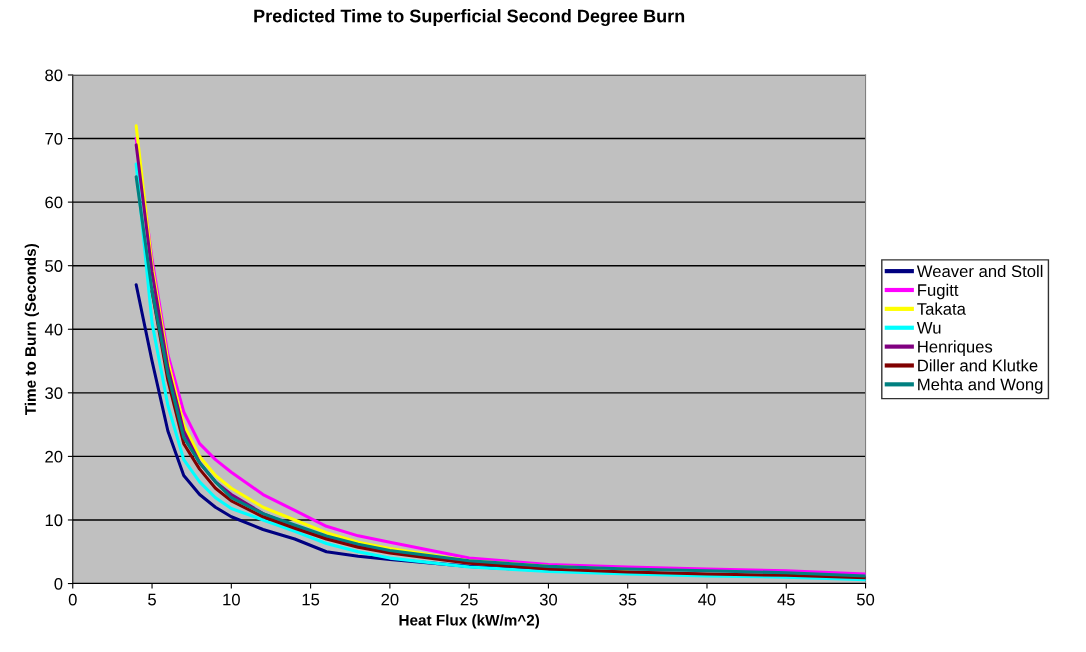  I want to click on y-tick-label: 40, so click(53, 329).